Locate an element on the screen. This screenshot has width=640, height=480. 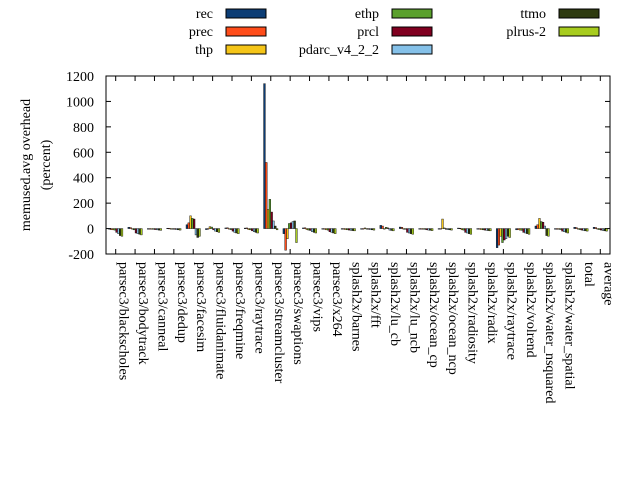
bar-ttmo-splash2x-water-spatial is located at coordinates (566, 230).